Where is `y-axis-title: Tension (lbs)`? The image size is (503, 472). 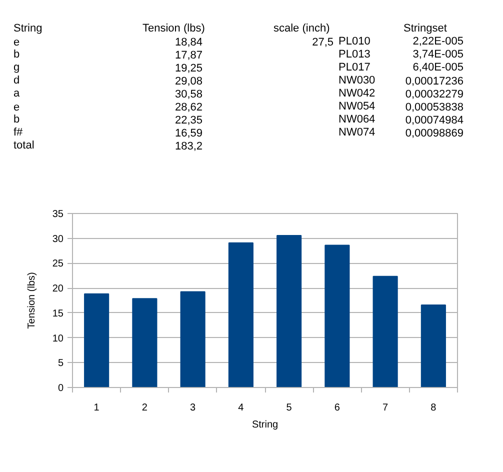
y-axis-title: Tension (lbs) is located at coordinates (32, 300).